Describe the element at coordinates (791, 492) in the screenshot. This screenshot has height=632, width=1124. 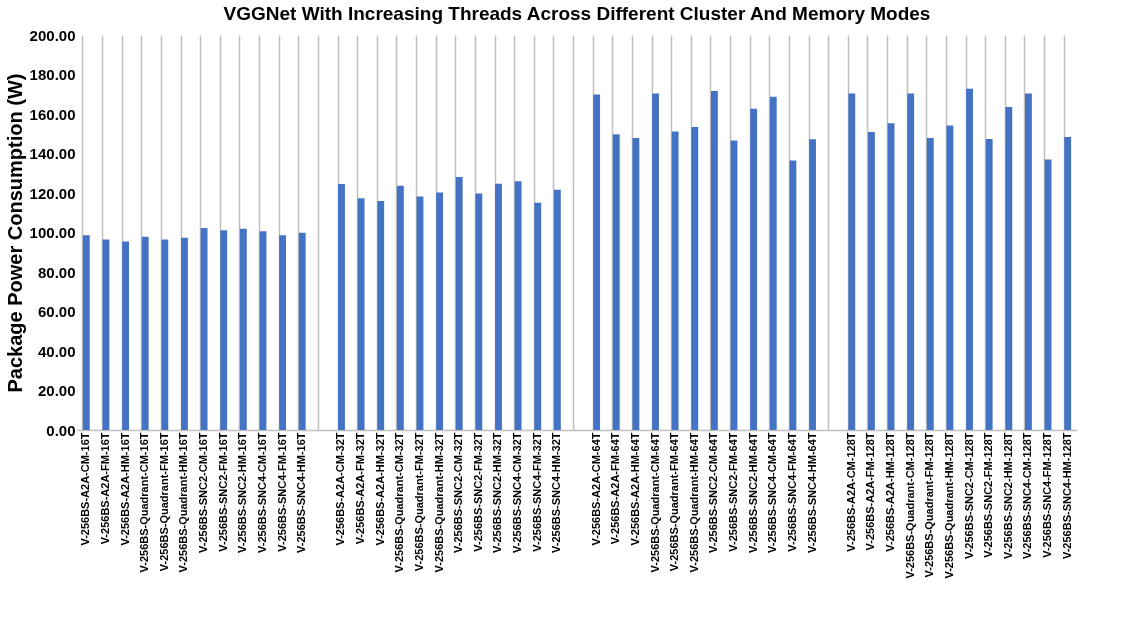
I see `x-tick-label: V-256BS-SNC4-FM-64T` at that location.